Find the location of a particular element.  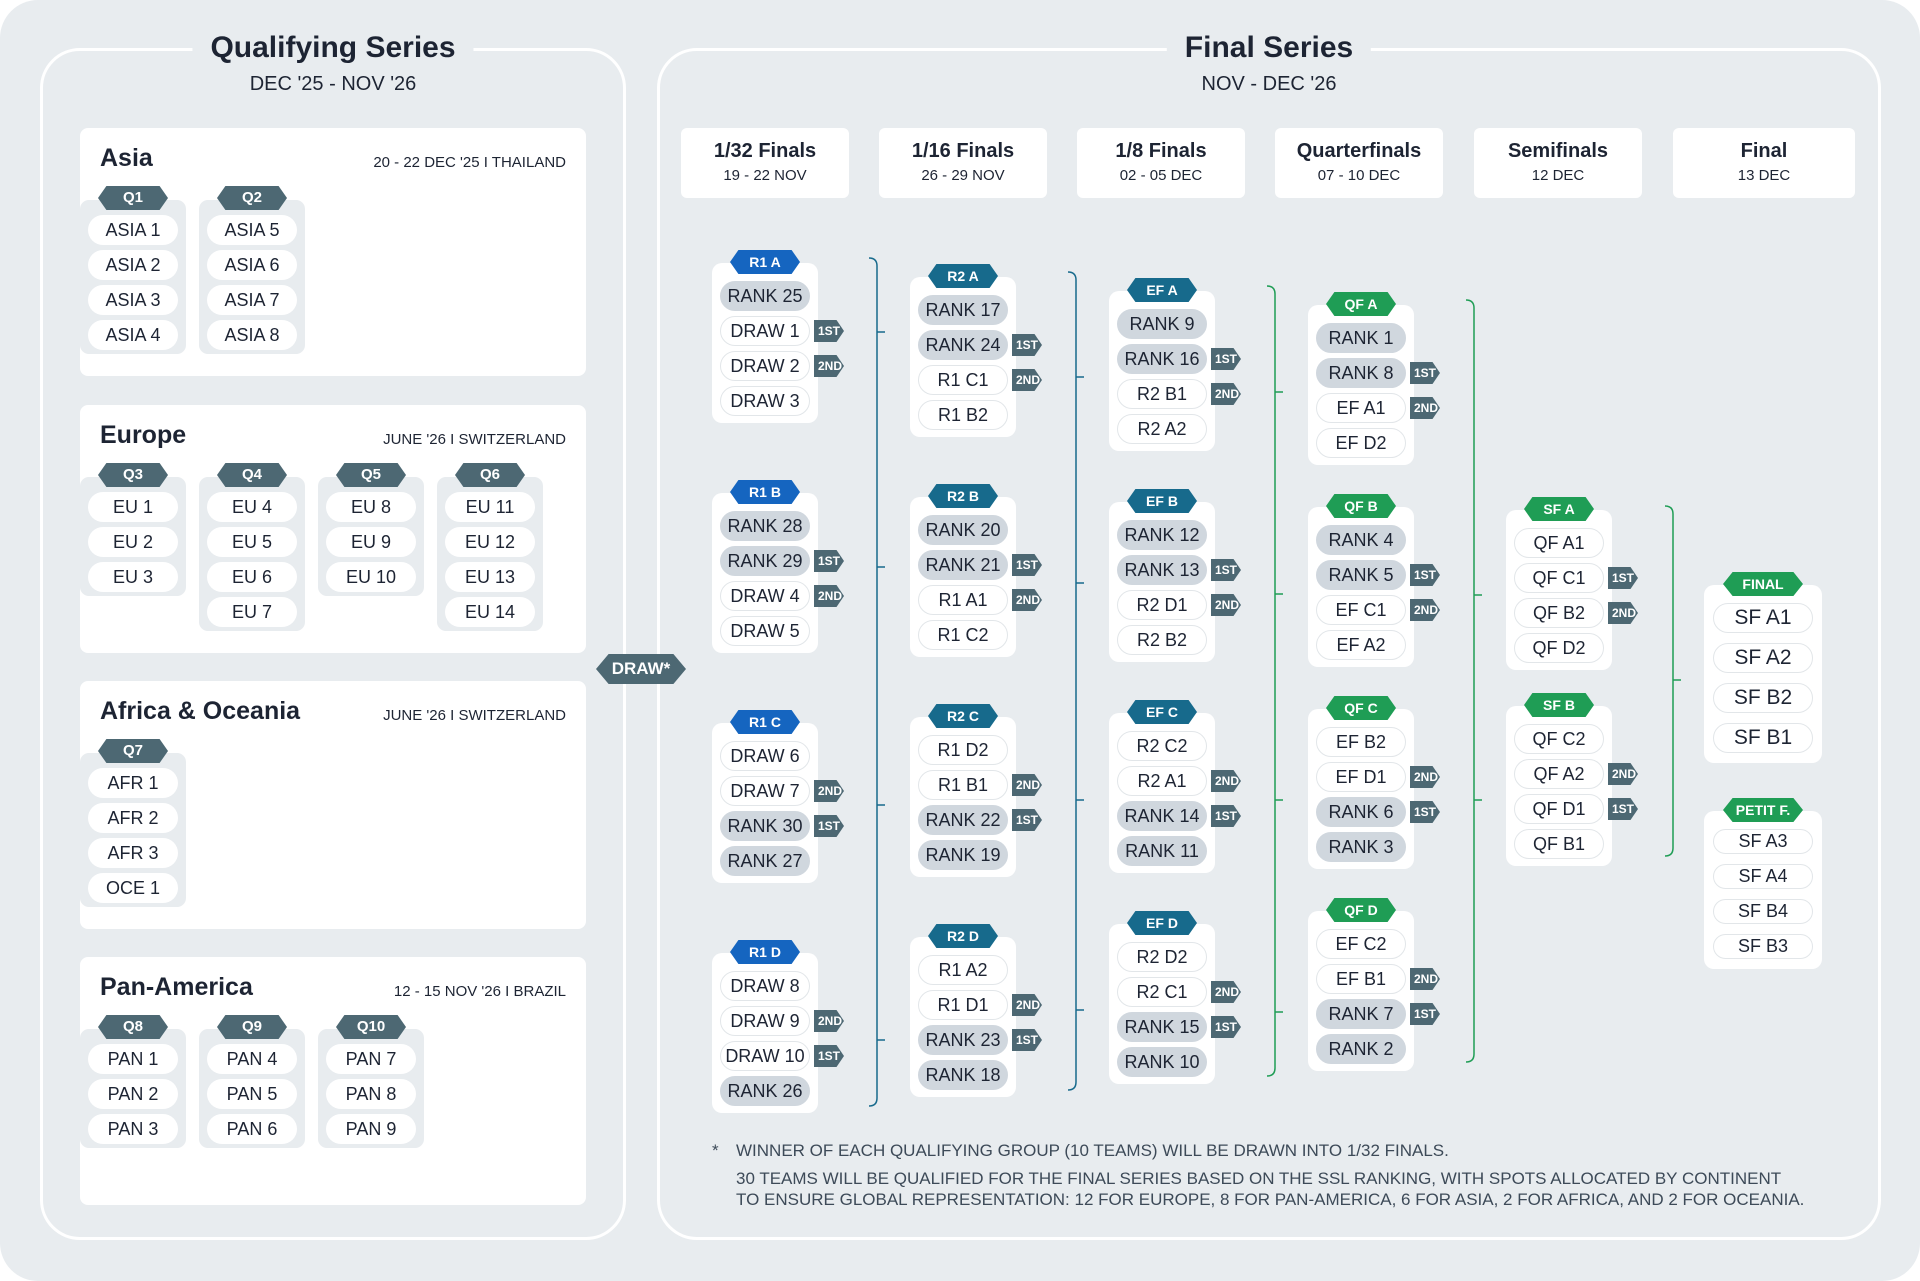

match-label: SF A is located at coordinates (1559, 509).